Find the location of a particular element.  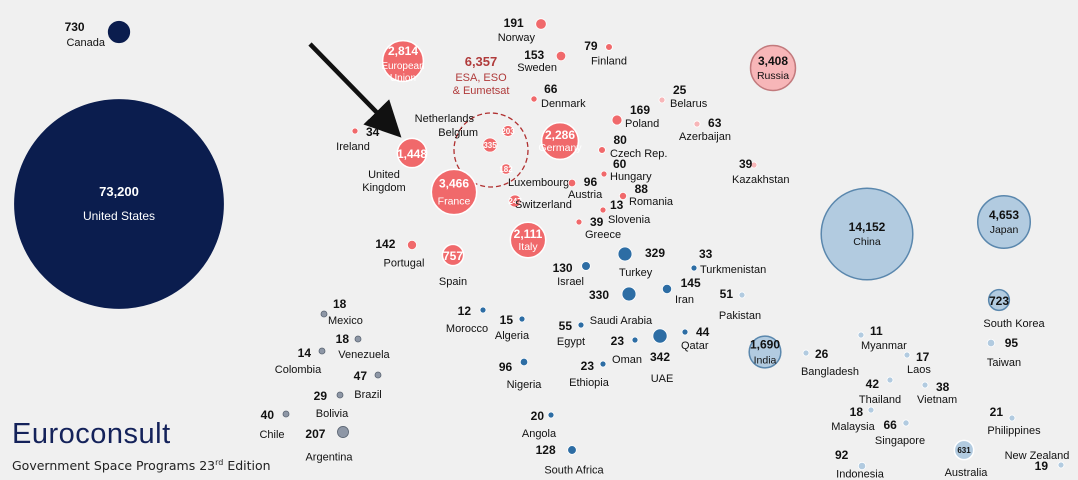

name-label: Malaysia is located at coordinates (853, 427).